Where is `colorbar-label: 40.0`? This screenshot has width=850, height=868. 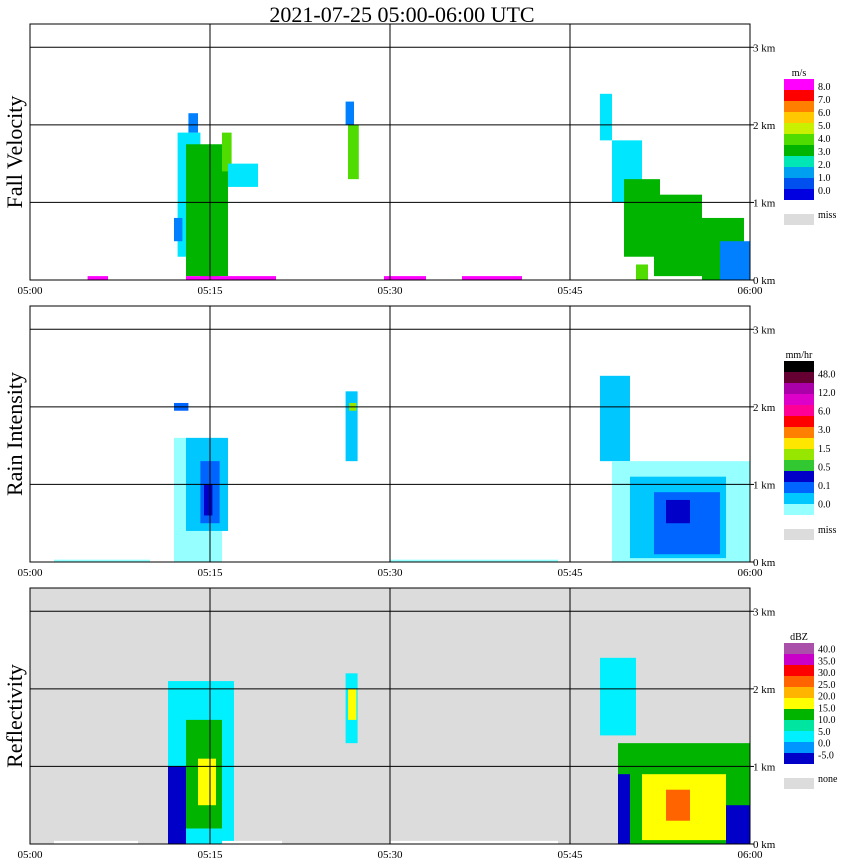 colorbar-label: 40.0 is located at coordinates (827, 650).